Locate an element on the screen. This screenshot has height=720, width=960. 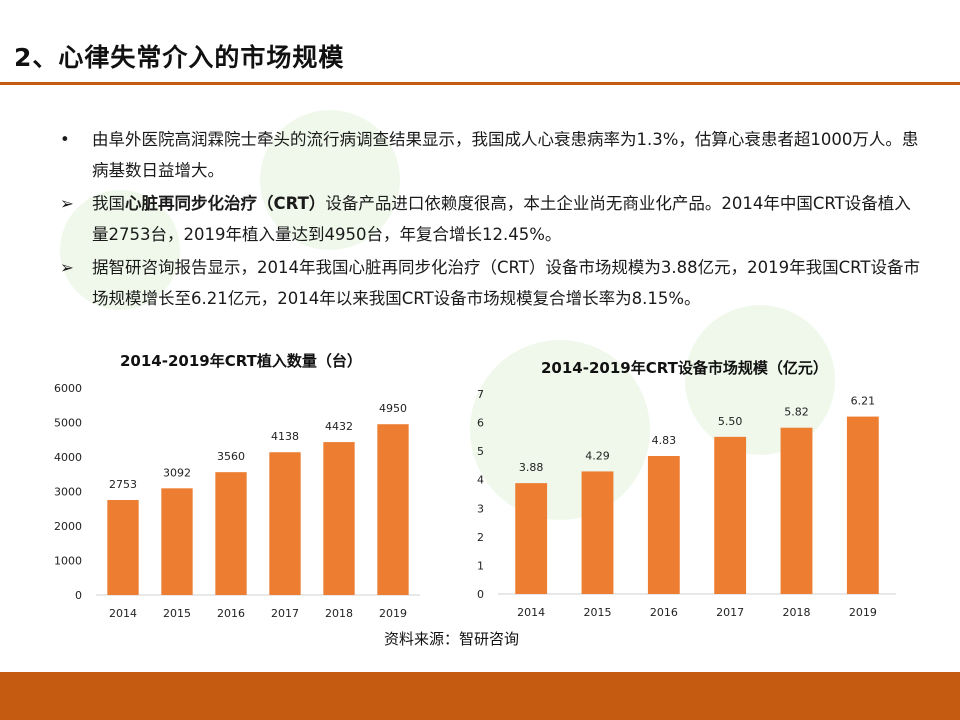
data-label: 6.21 is located at coordinates (863, 401).